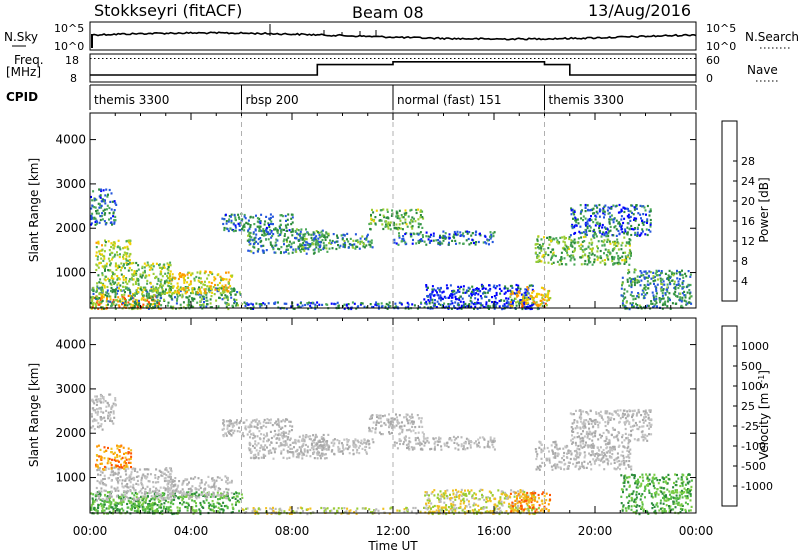 The width and height of the screenshot is (800, 554). What do you see at coordinates (73, 78) in the screenshot?
I see `freq-left-tick-bottom: 8` at bounding box center [73, 78].